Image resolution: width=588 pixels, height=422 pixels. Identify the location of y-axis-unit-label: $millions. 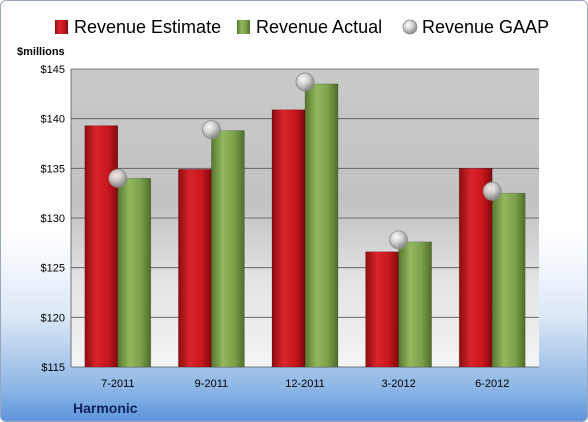
(41, 52).